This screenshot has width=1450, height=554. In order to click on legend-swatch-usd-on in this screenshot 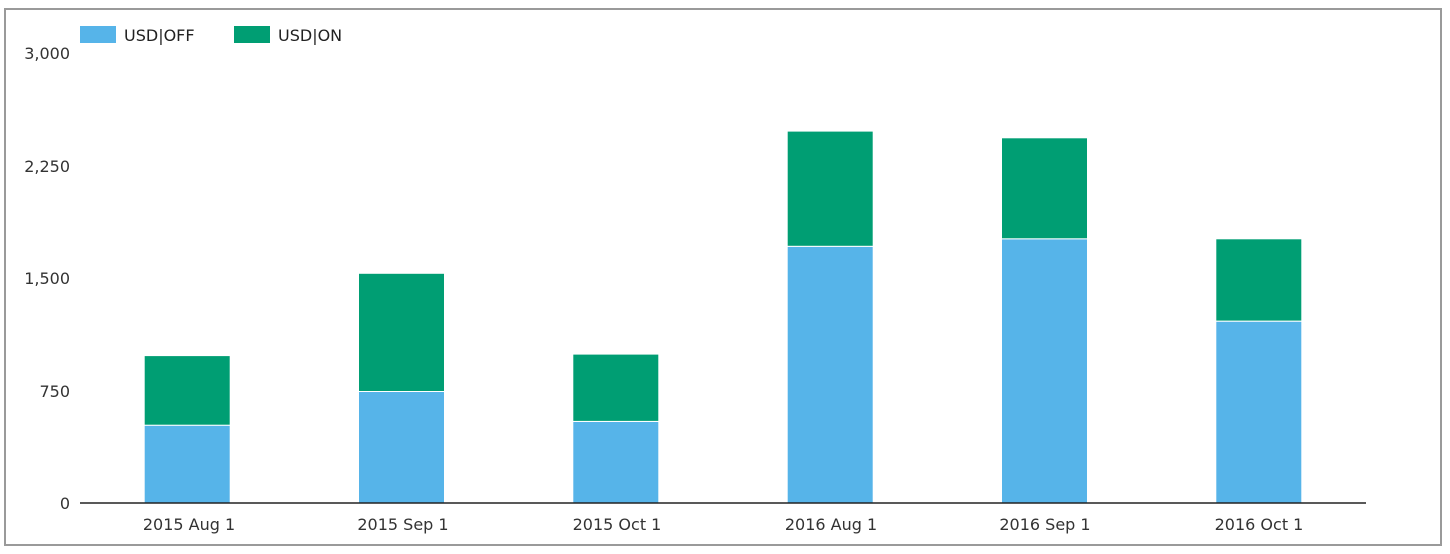, I will do `click(252, 34)`.